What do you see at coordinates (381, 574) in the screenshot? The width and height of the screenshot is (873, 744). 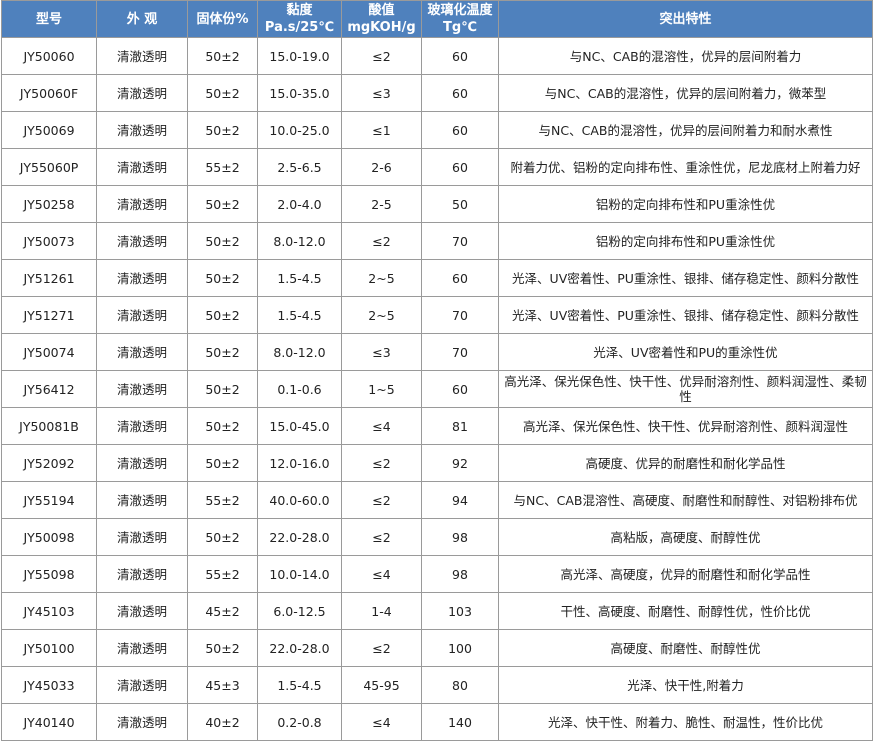 I see `table-cell: ≤4` at bounding box center [381, 574].